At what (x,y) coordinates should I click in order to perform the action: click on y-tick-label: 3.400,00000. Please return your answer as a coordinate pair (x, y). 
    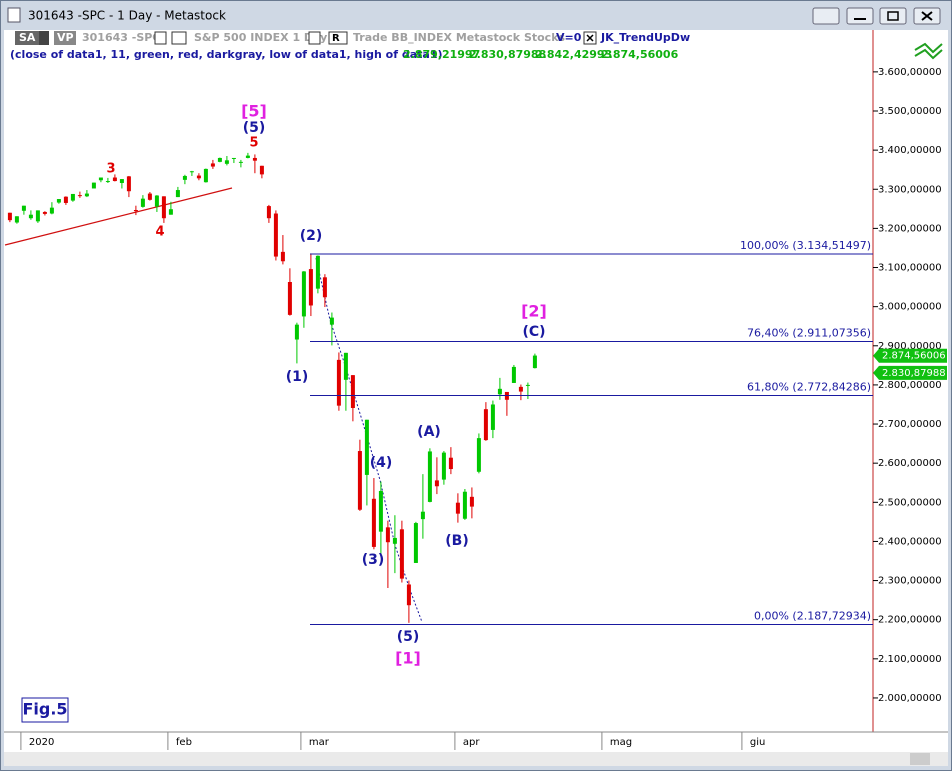
    Looking at the image, I should click on (910, 150).